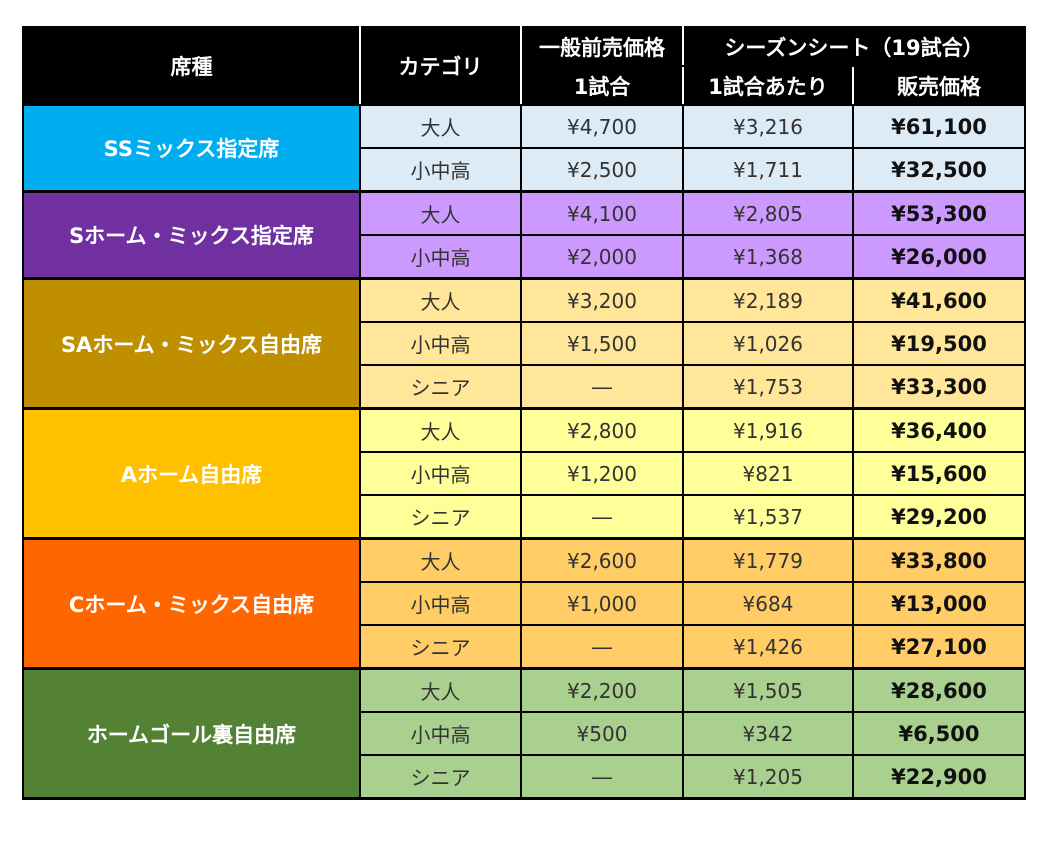 The height and width of the screenshot is (855, 1053). I want to click on table-row: 小中高 ¥1,500 ¥1,026 ¥19,500, so click(524, 343).